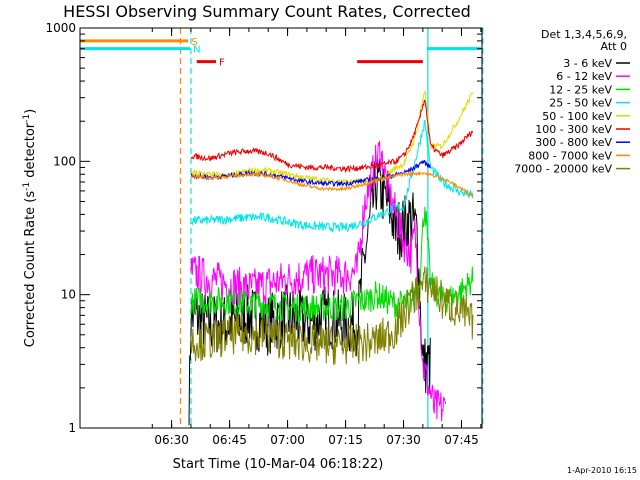  Describe the element at coordinates (27, 186) in the screenshot. I see `y-axis-label-sup1: -1` at that location.